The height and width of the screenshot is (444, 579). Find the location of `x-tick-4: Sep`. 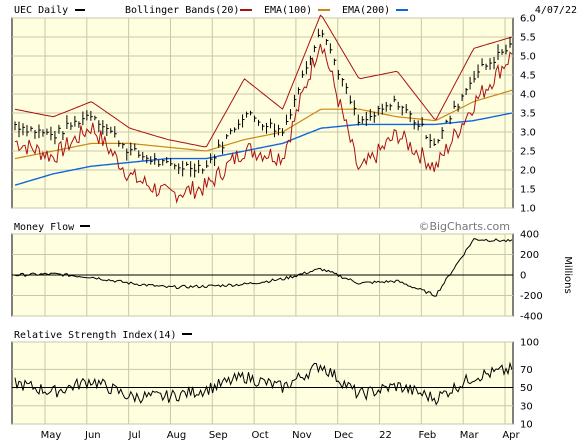

x-tick-4: Sep is located at coordinates (218, 435).